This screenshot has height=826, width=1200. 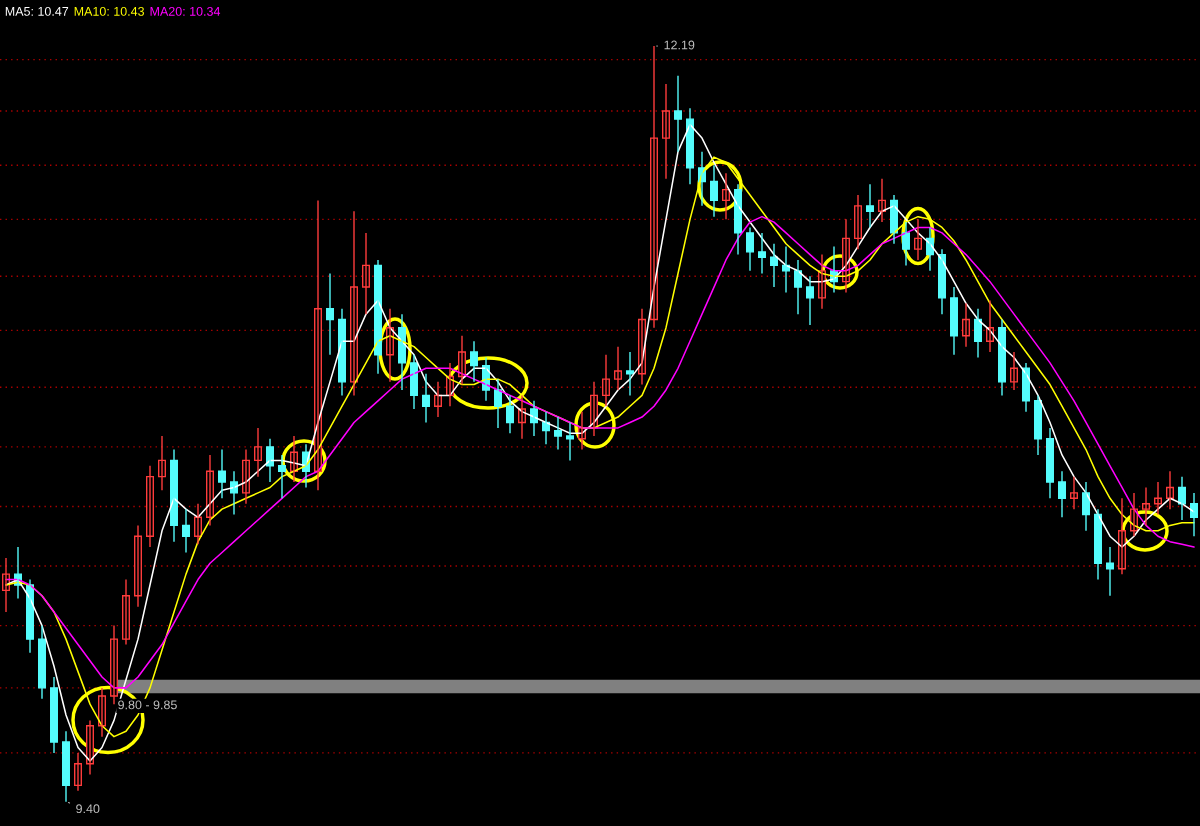 What do you see at coordinates (185, 11) in the screenshot?
I see `text: MA20: 10.34` at bounding box center [185, 11].